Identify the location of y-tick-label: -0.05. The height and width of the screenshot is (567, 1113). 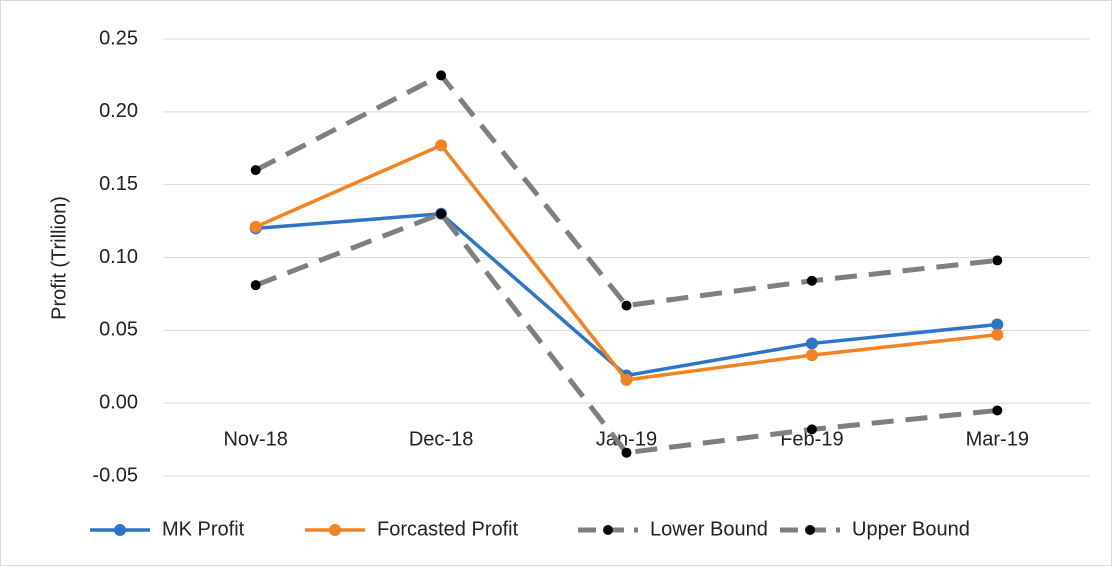
(115, 475).